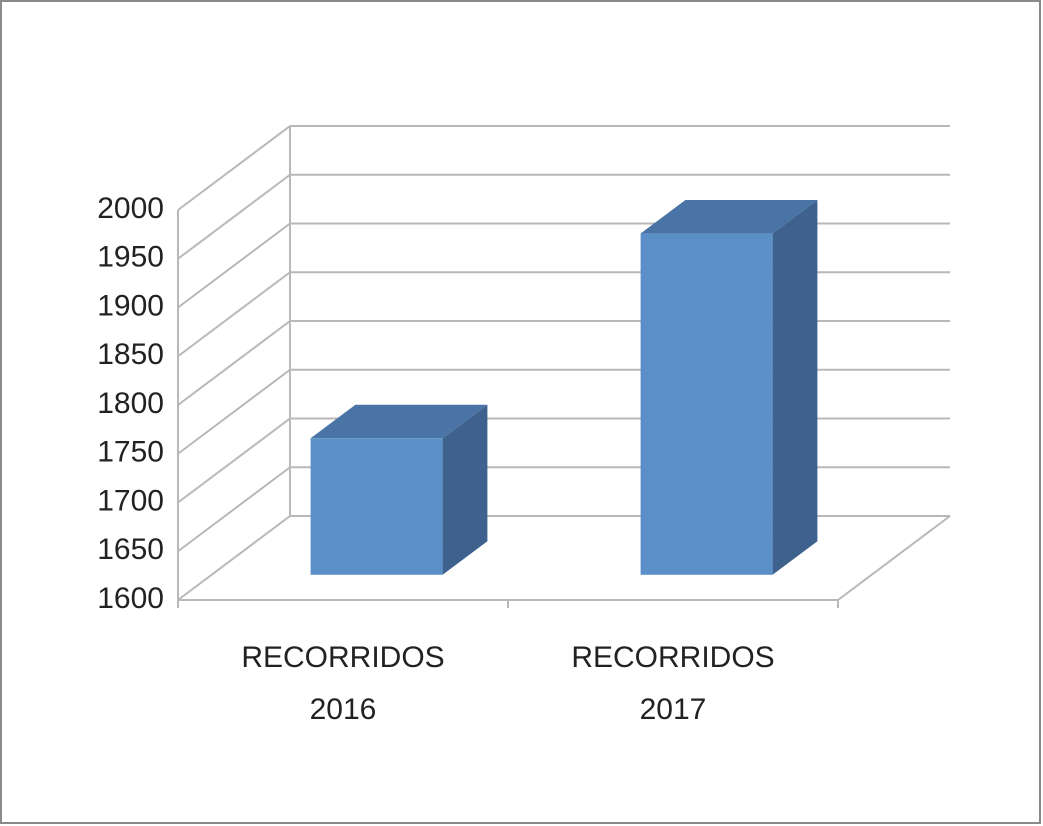  I want to click on y-tick-label: 1750, so click(130, 452).